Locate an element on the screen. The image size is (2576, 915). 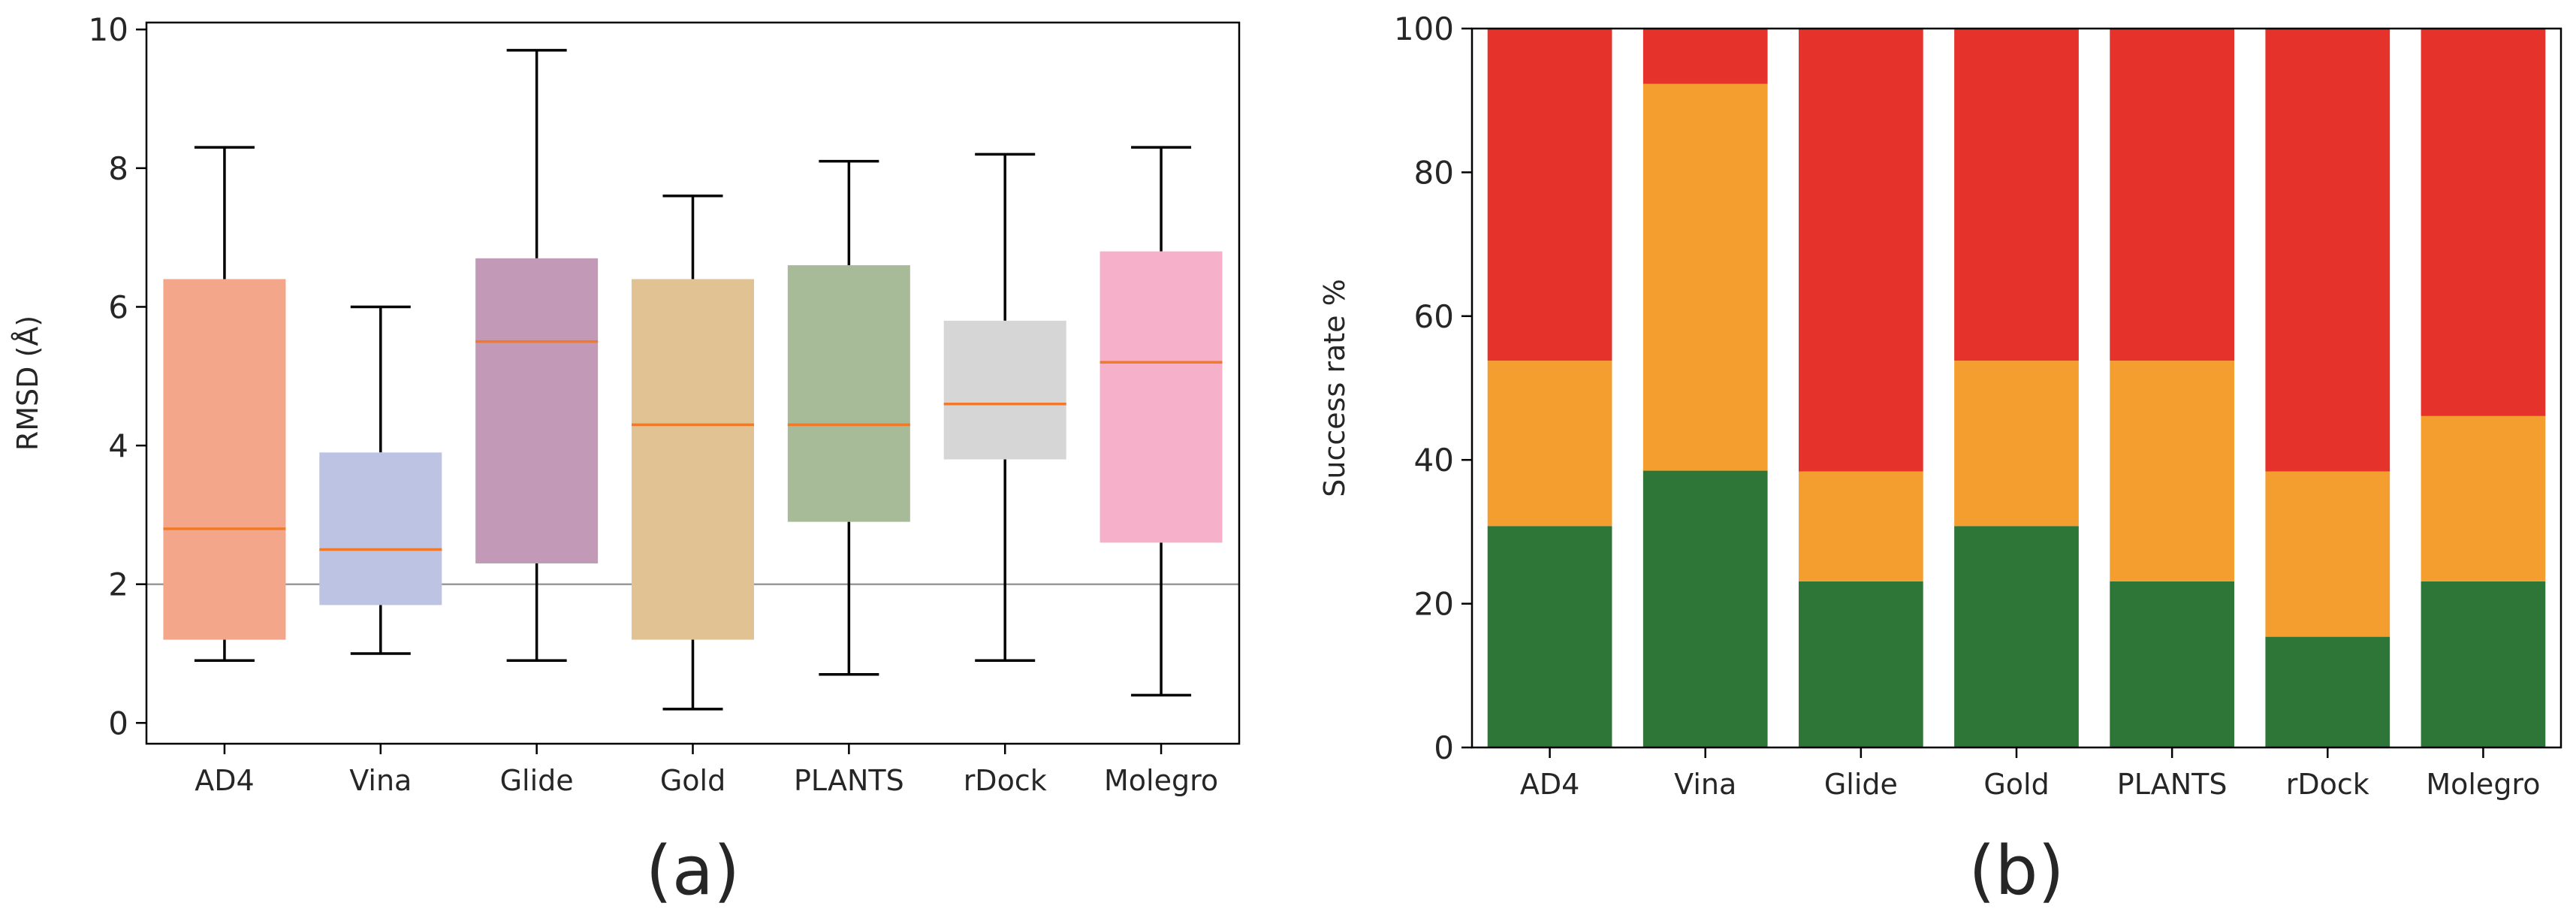
y-axis-label: Success rate % is located at coordinates (1334, 388).